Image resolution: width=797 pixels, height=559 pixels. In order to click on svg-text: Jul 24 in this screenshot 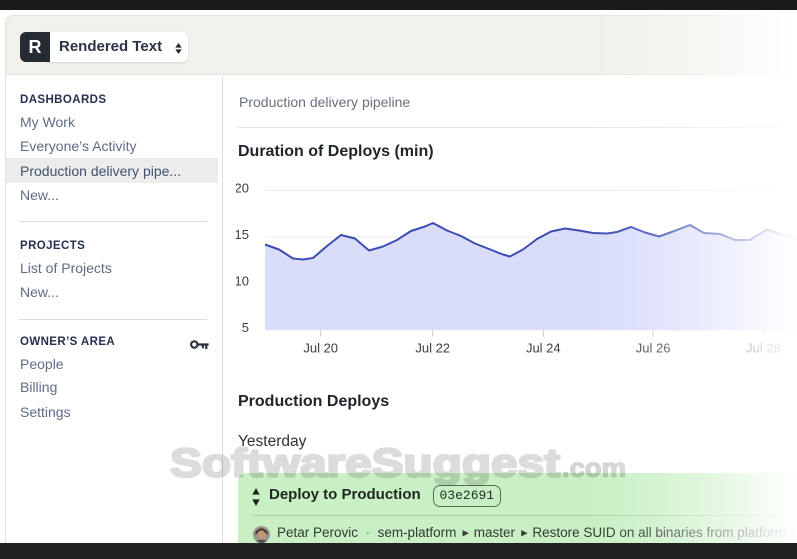, I will do `click(543, 348)`.